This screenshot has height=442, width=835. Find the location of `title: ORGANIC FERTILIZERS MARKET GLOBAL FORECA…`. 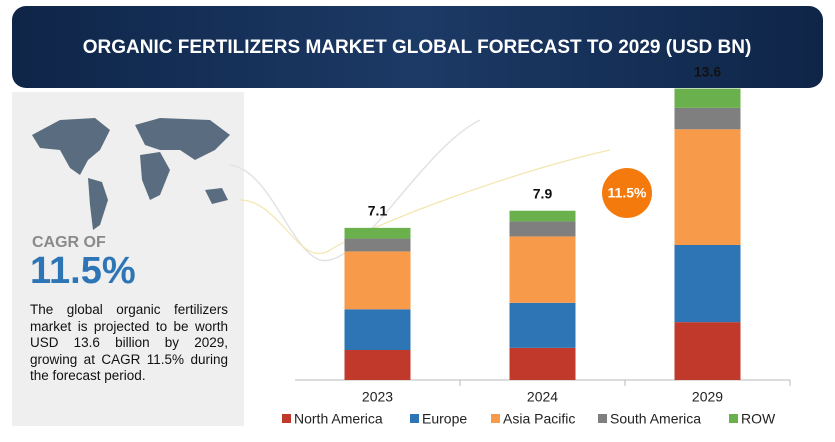

title: ORGANIC FERTILIZERS MARKET GLOBAL FORECA… is located at coordinates (417, 47).